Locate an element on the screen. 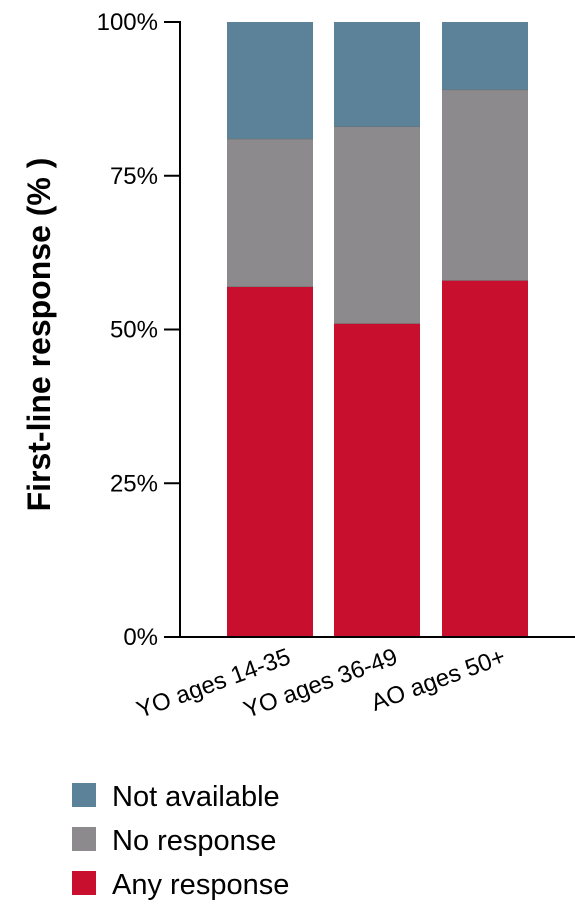 The image size is (575, 904). y-tick-label: 100% is located at coordinates (127, 22).